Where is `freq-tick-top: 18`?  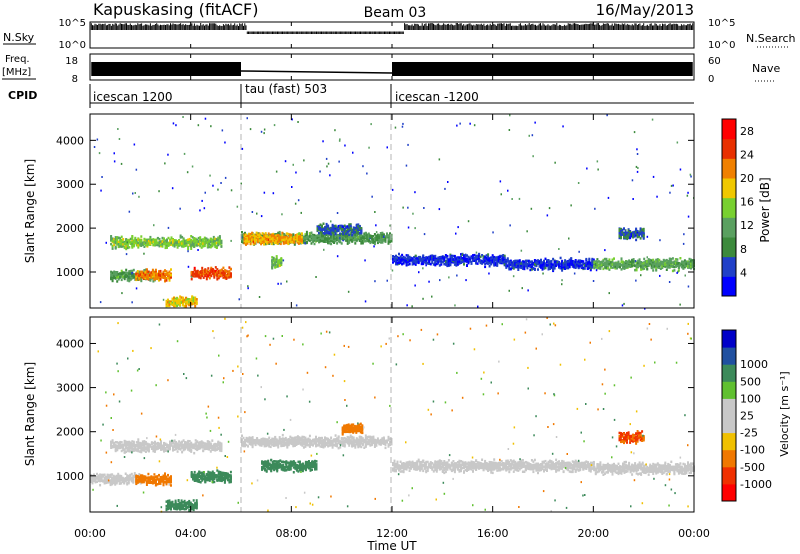 freq-tick-top: 18 is located at coordinates (71, 61).